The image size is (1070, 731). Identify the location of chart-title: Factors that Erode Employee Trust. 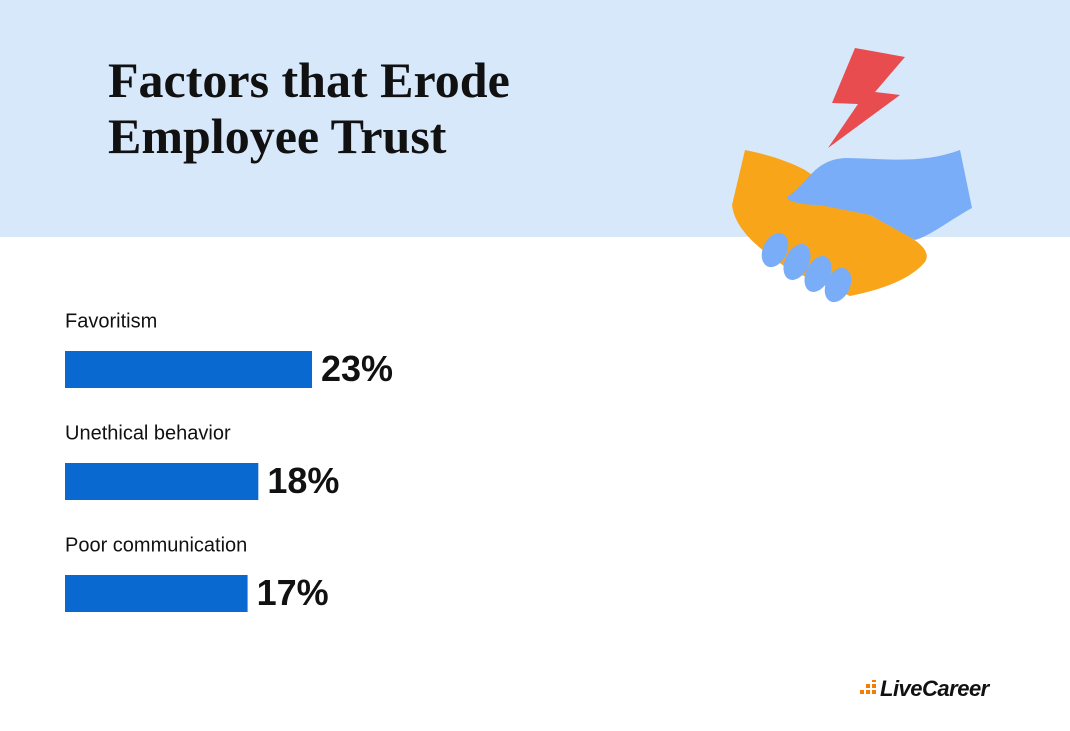
(309, 108).